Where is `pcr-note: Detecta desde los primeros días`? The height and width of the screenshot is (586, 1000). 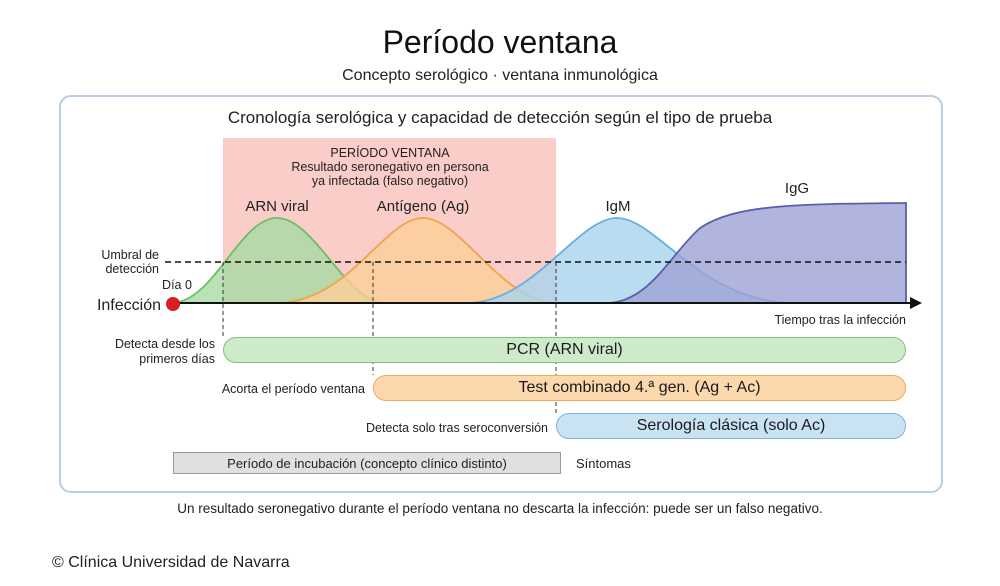 pcr-note: Detecta desde los primeros días is located at coordinates (140, 352).